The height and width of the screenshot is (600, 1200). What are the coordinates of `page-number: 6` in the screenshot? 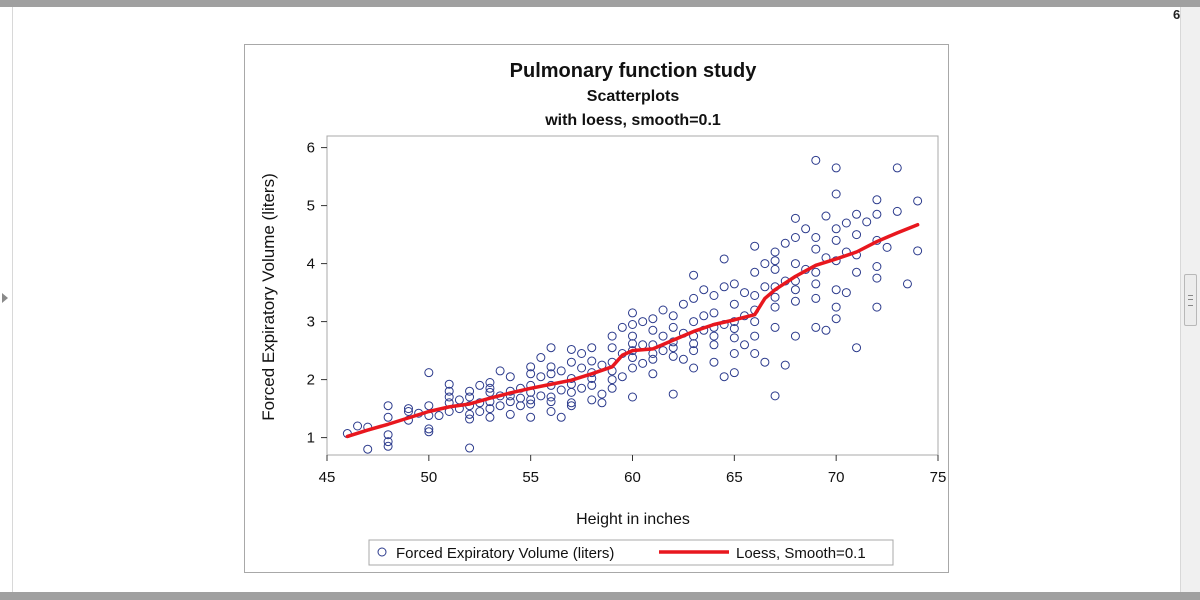 It's located at (1177, 14).